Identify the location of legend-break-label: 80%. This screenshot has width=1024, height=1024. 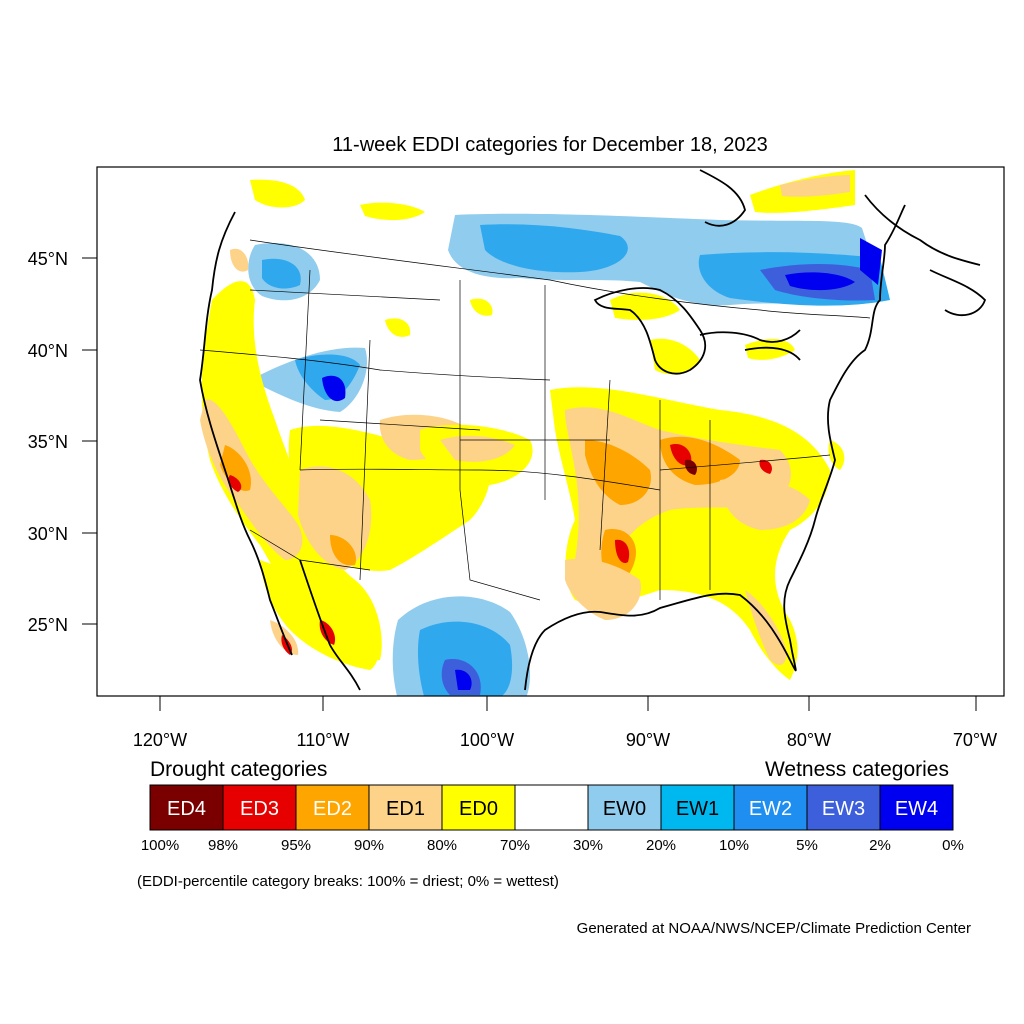
(442, 845).